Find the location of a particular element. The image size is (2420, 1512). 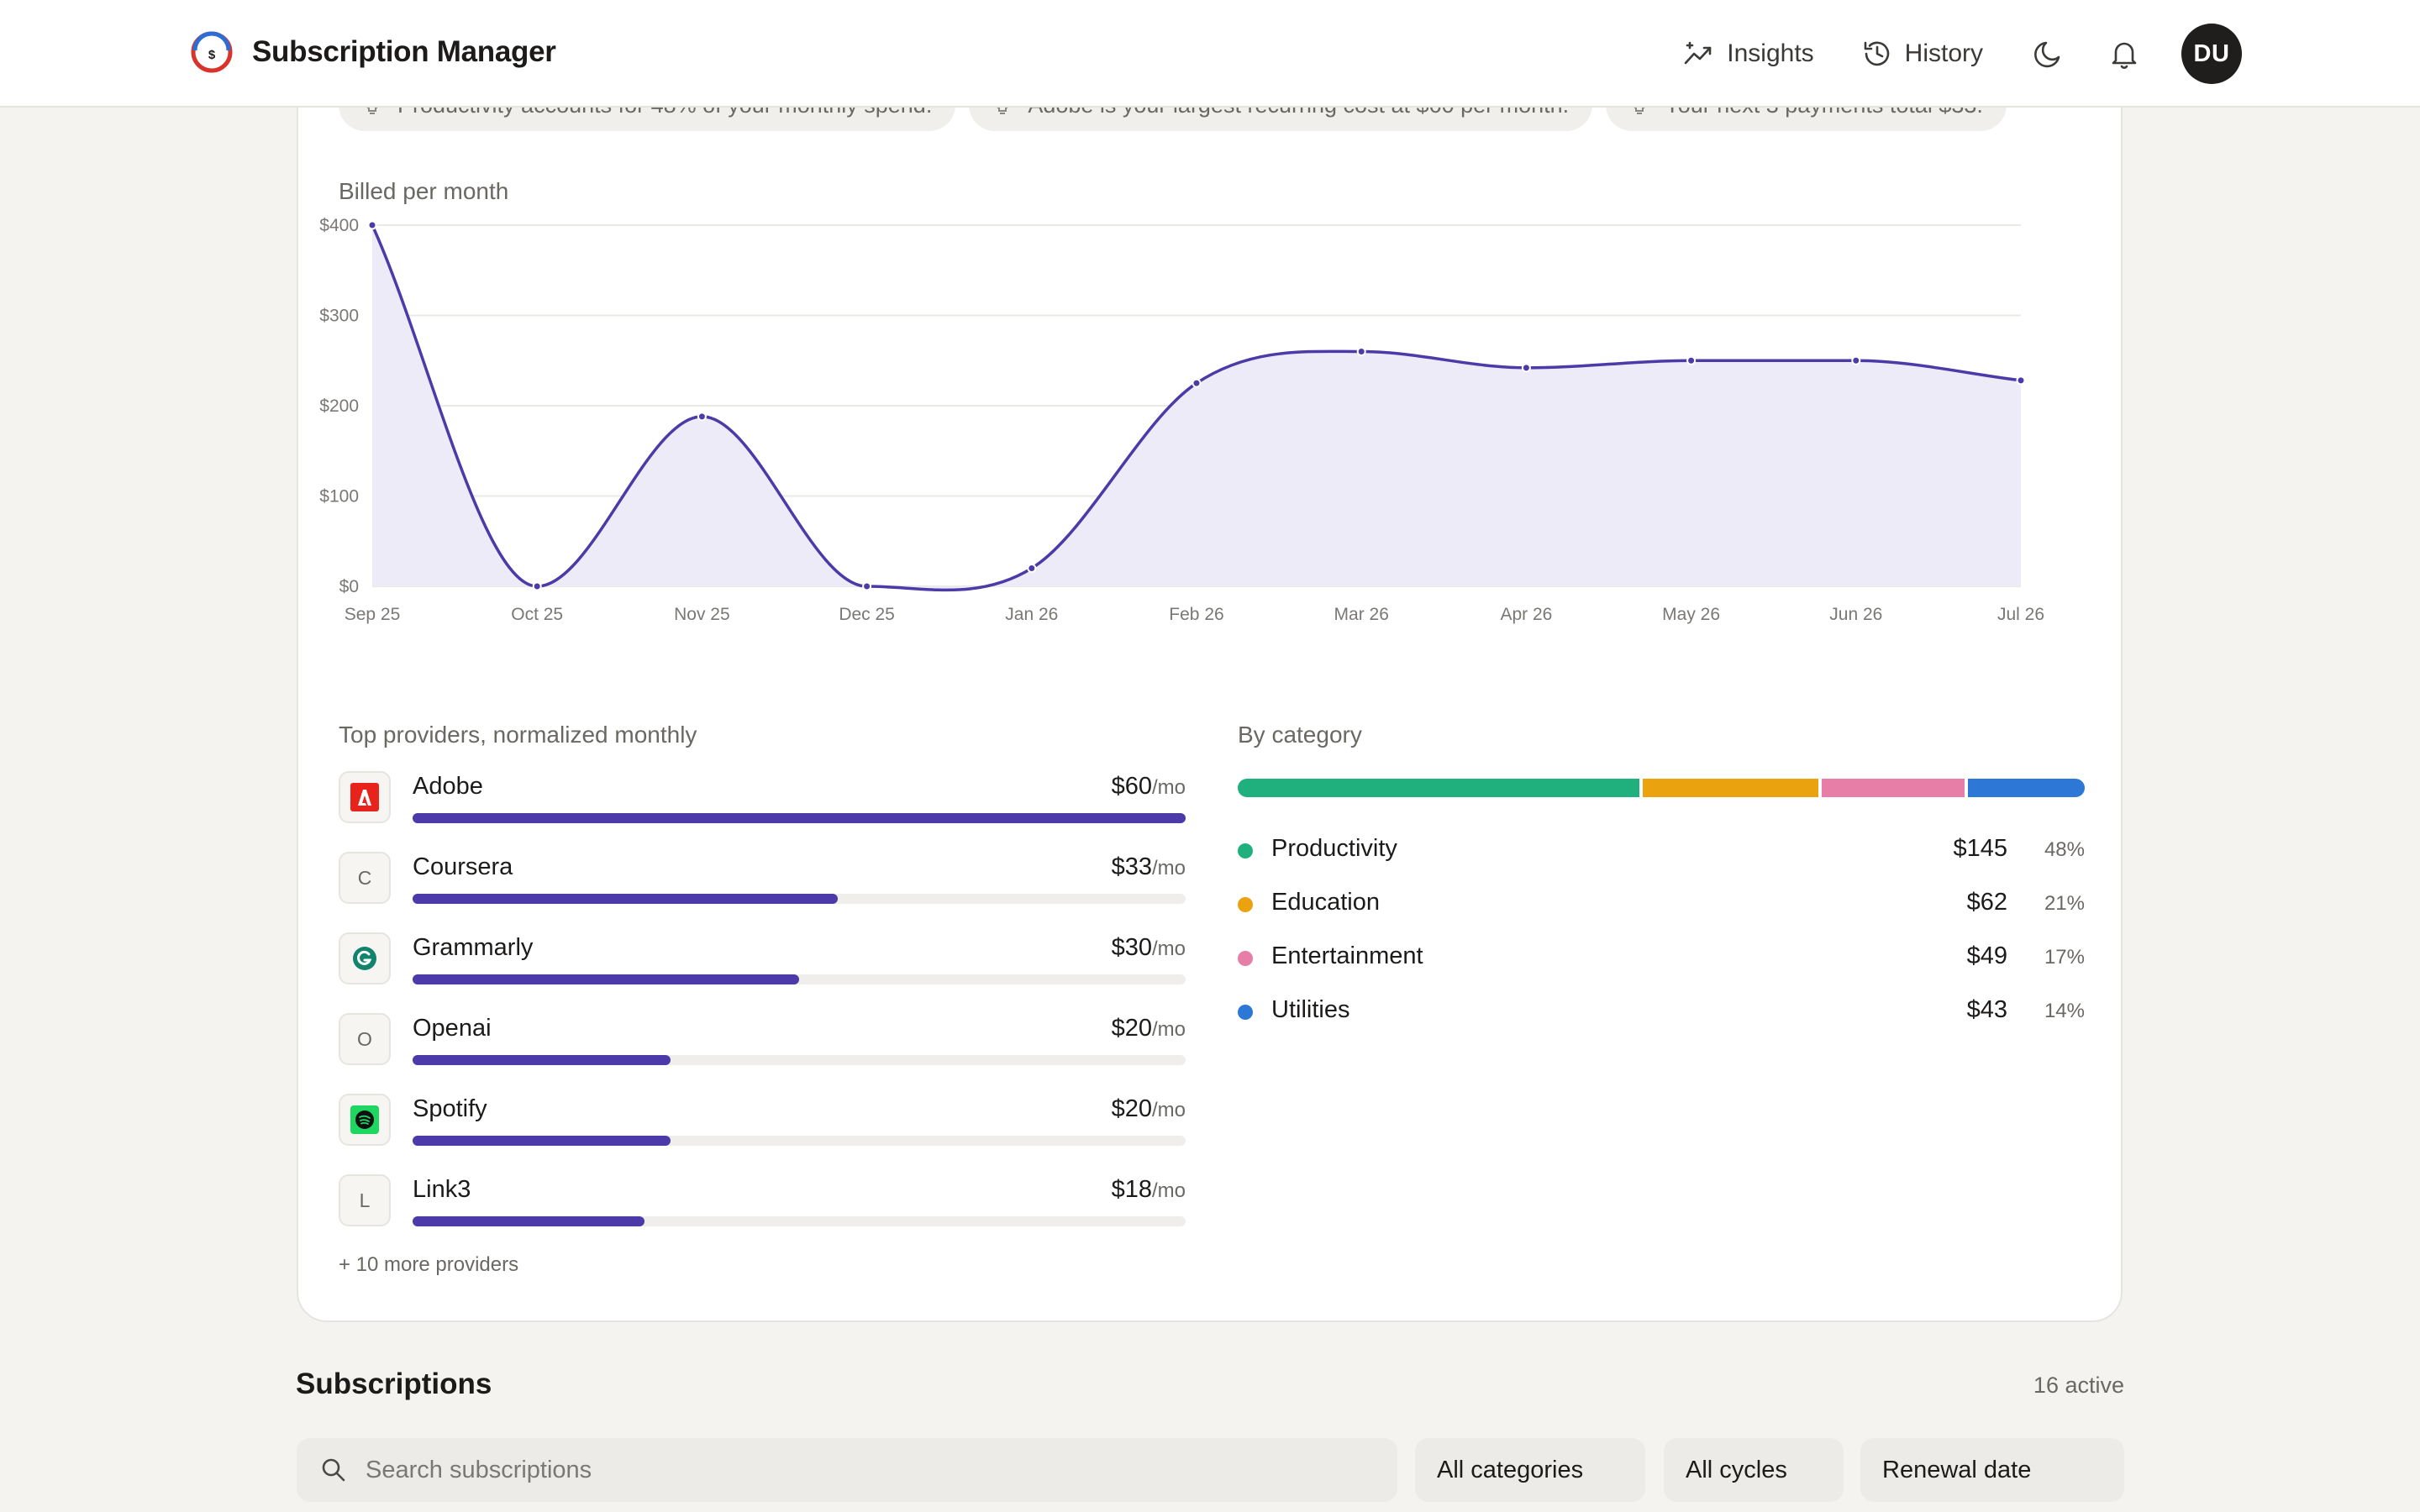

search-icon is located at coordinates (333, 1470).